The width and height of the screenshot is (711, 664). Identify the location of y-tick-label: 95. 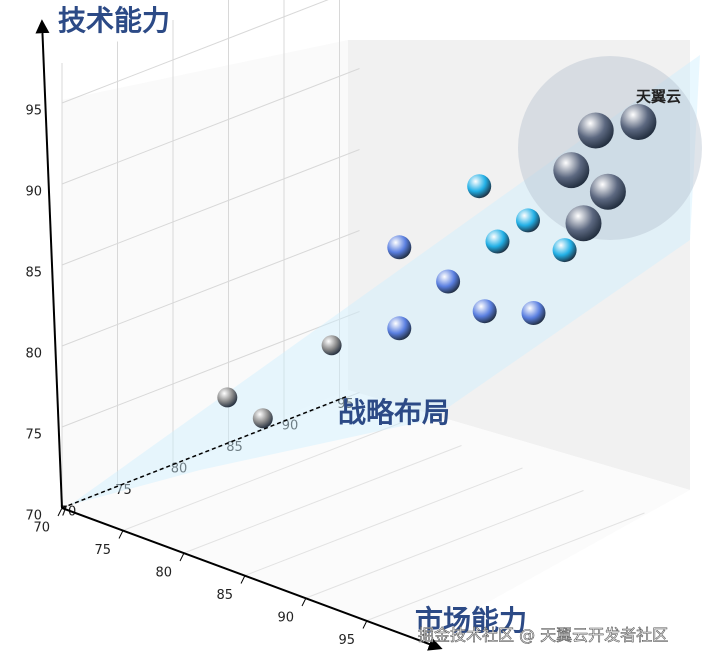
(33, 111).